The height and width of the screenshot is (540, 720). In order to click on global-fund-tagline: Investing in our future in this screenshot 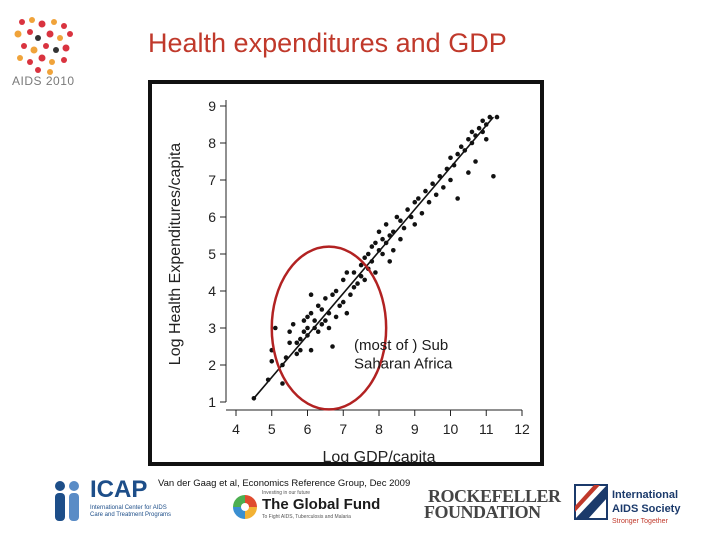, I will do `click(286, 493)`.